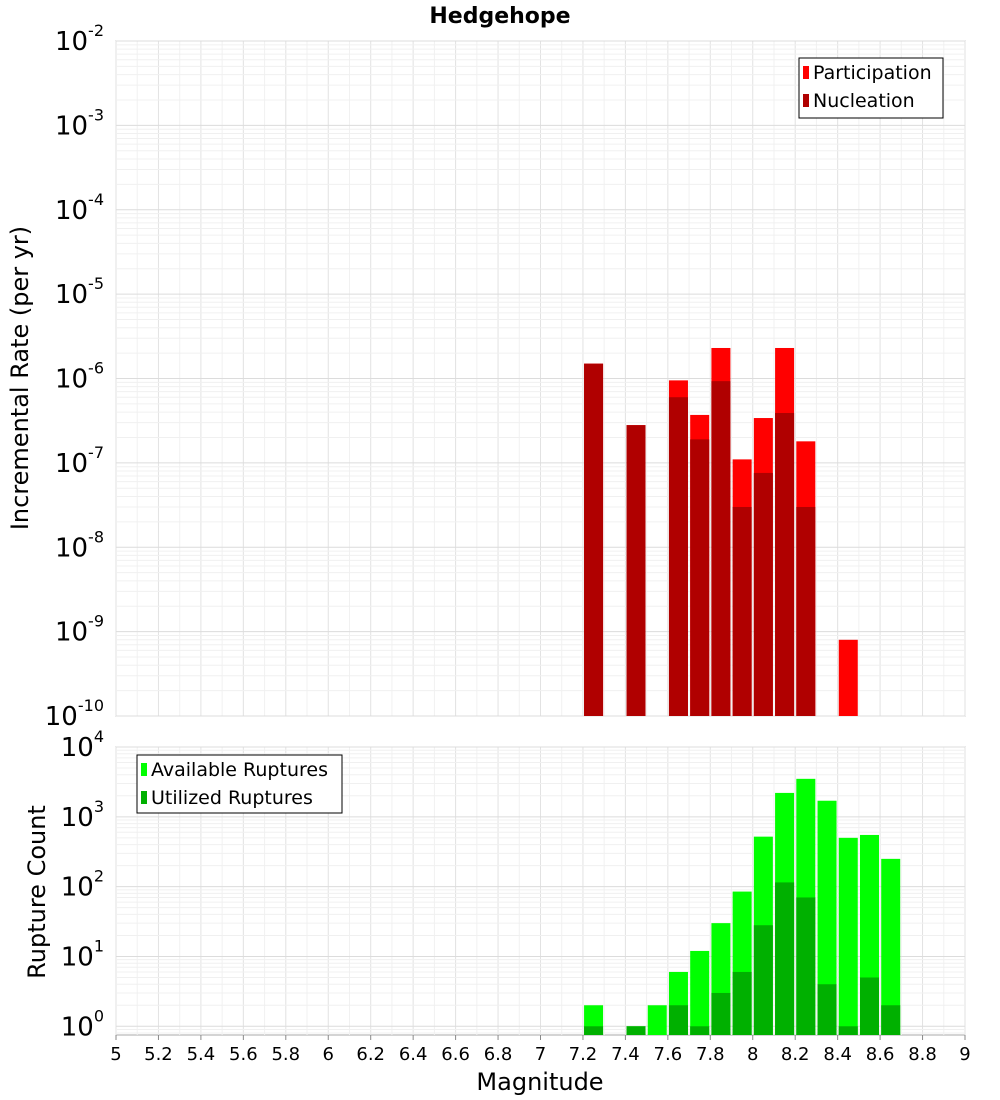 The image size is (1000, 1100). Describe the element at coordinates (795, 1054) in the screenshot. I see `x-tick-label: 8.2` at that location.